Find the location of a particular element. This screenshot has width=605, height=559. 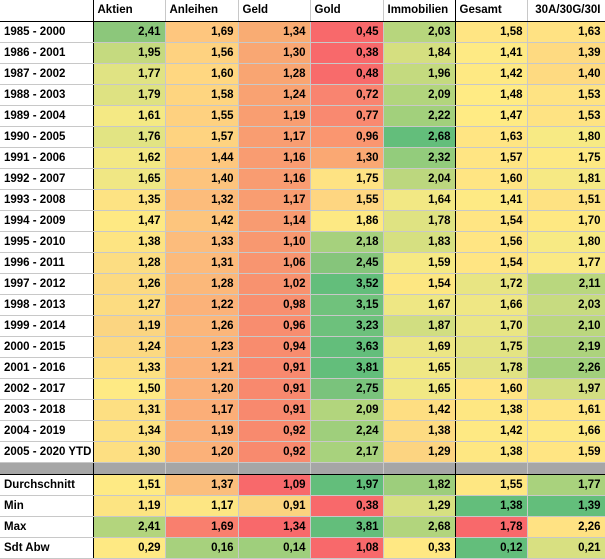

value-cell: 0,12 is located at coordinates (491, 548).